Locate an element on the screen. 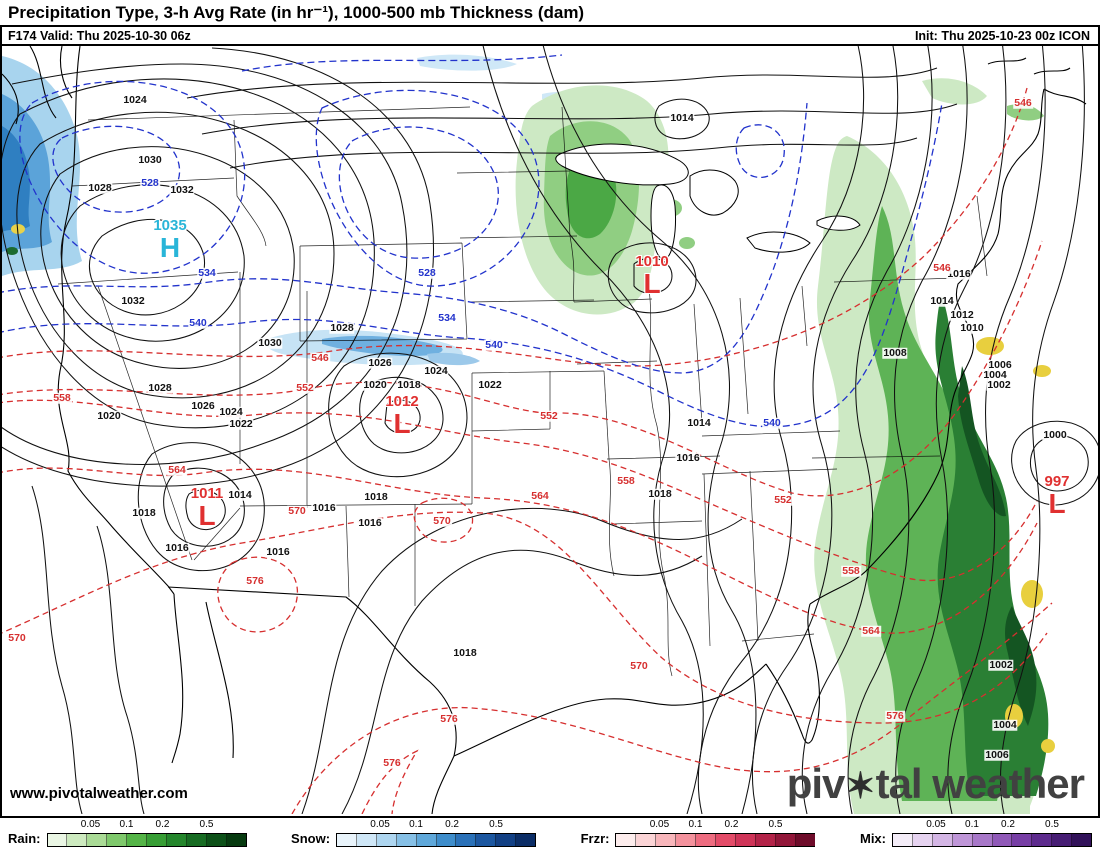 The width and height of the screenshot is (1100, 850). legend-group-snow: Snow: 0.05 0.1 0.2 0.5 is located at coordinates (414, 833).